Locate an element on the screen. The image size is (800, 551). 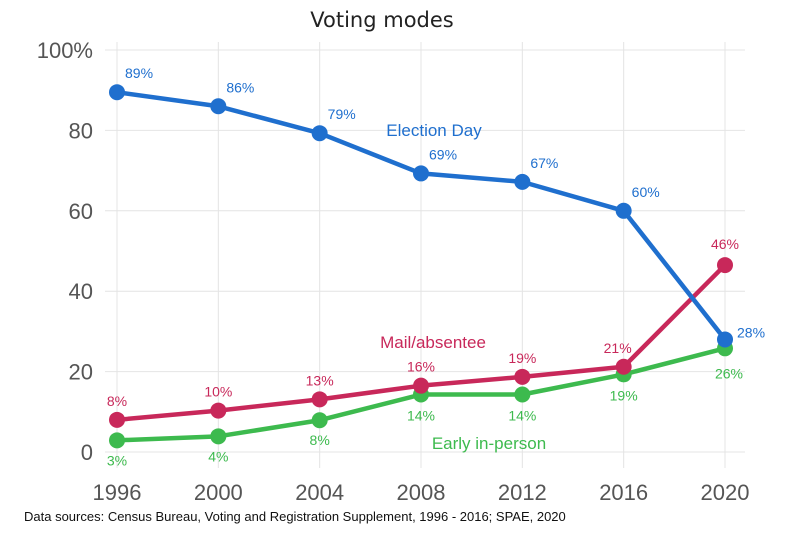
x-tick-label: 2000 is located at coordinates (218, 492).